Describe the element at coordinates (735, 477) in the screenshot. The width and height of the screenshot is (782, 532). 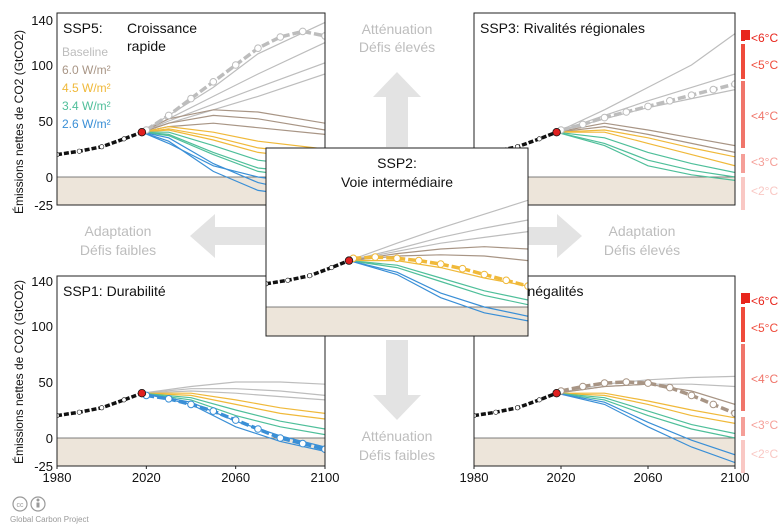
I see `x-tick-label: 2100` at that location.